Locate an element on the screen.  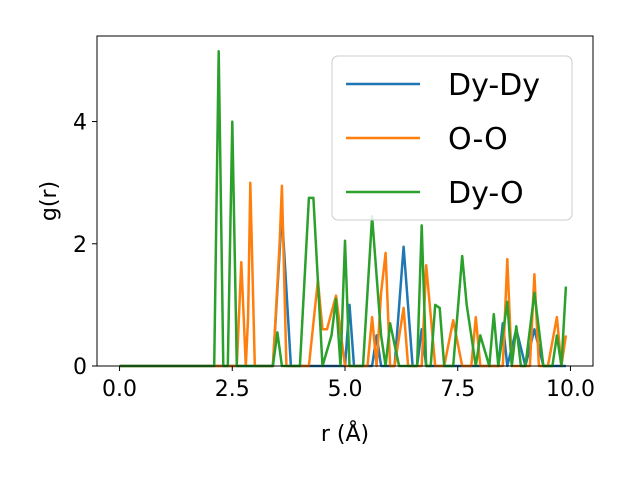
x-tick-label: 7.5 is located at coordinates (457, 389).